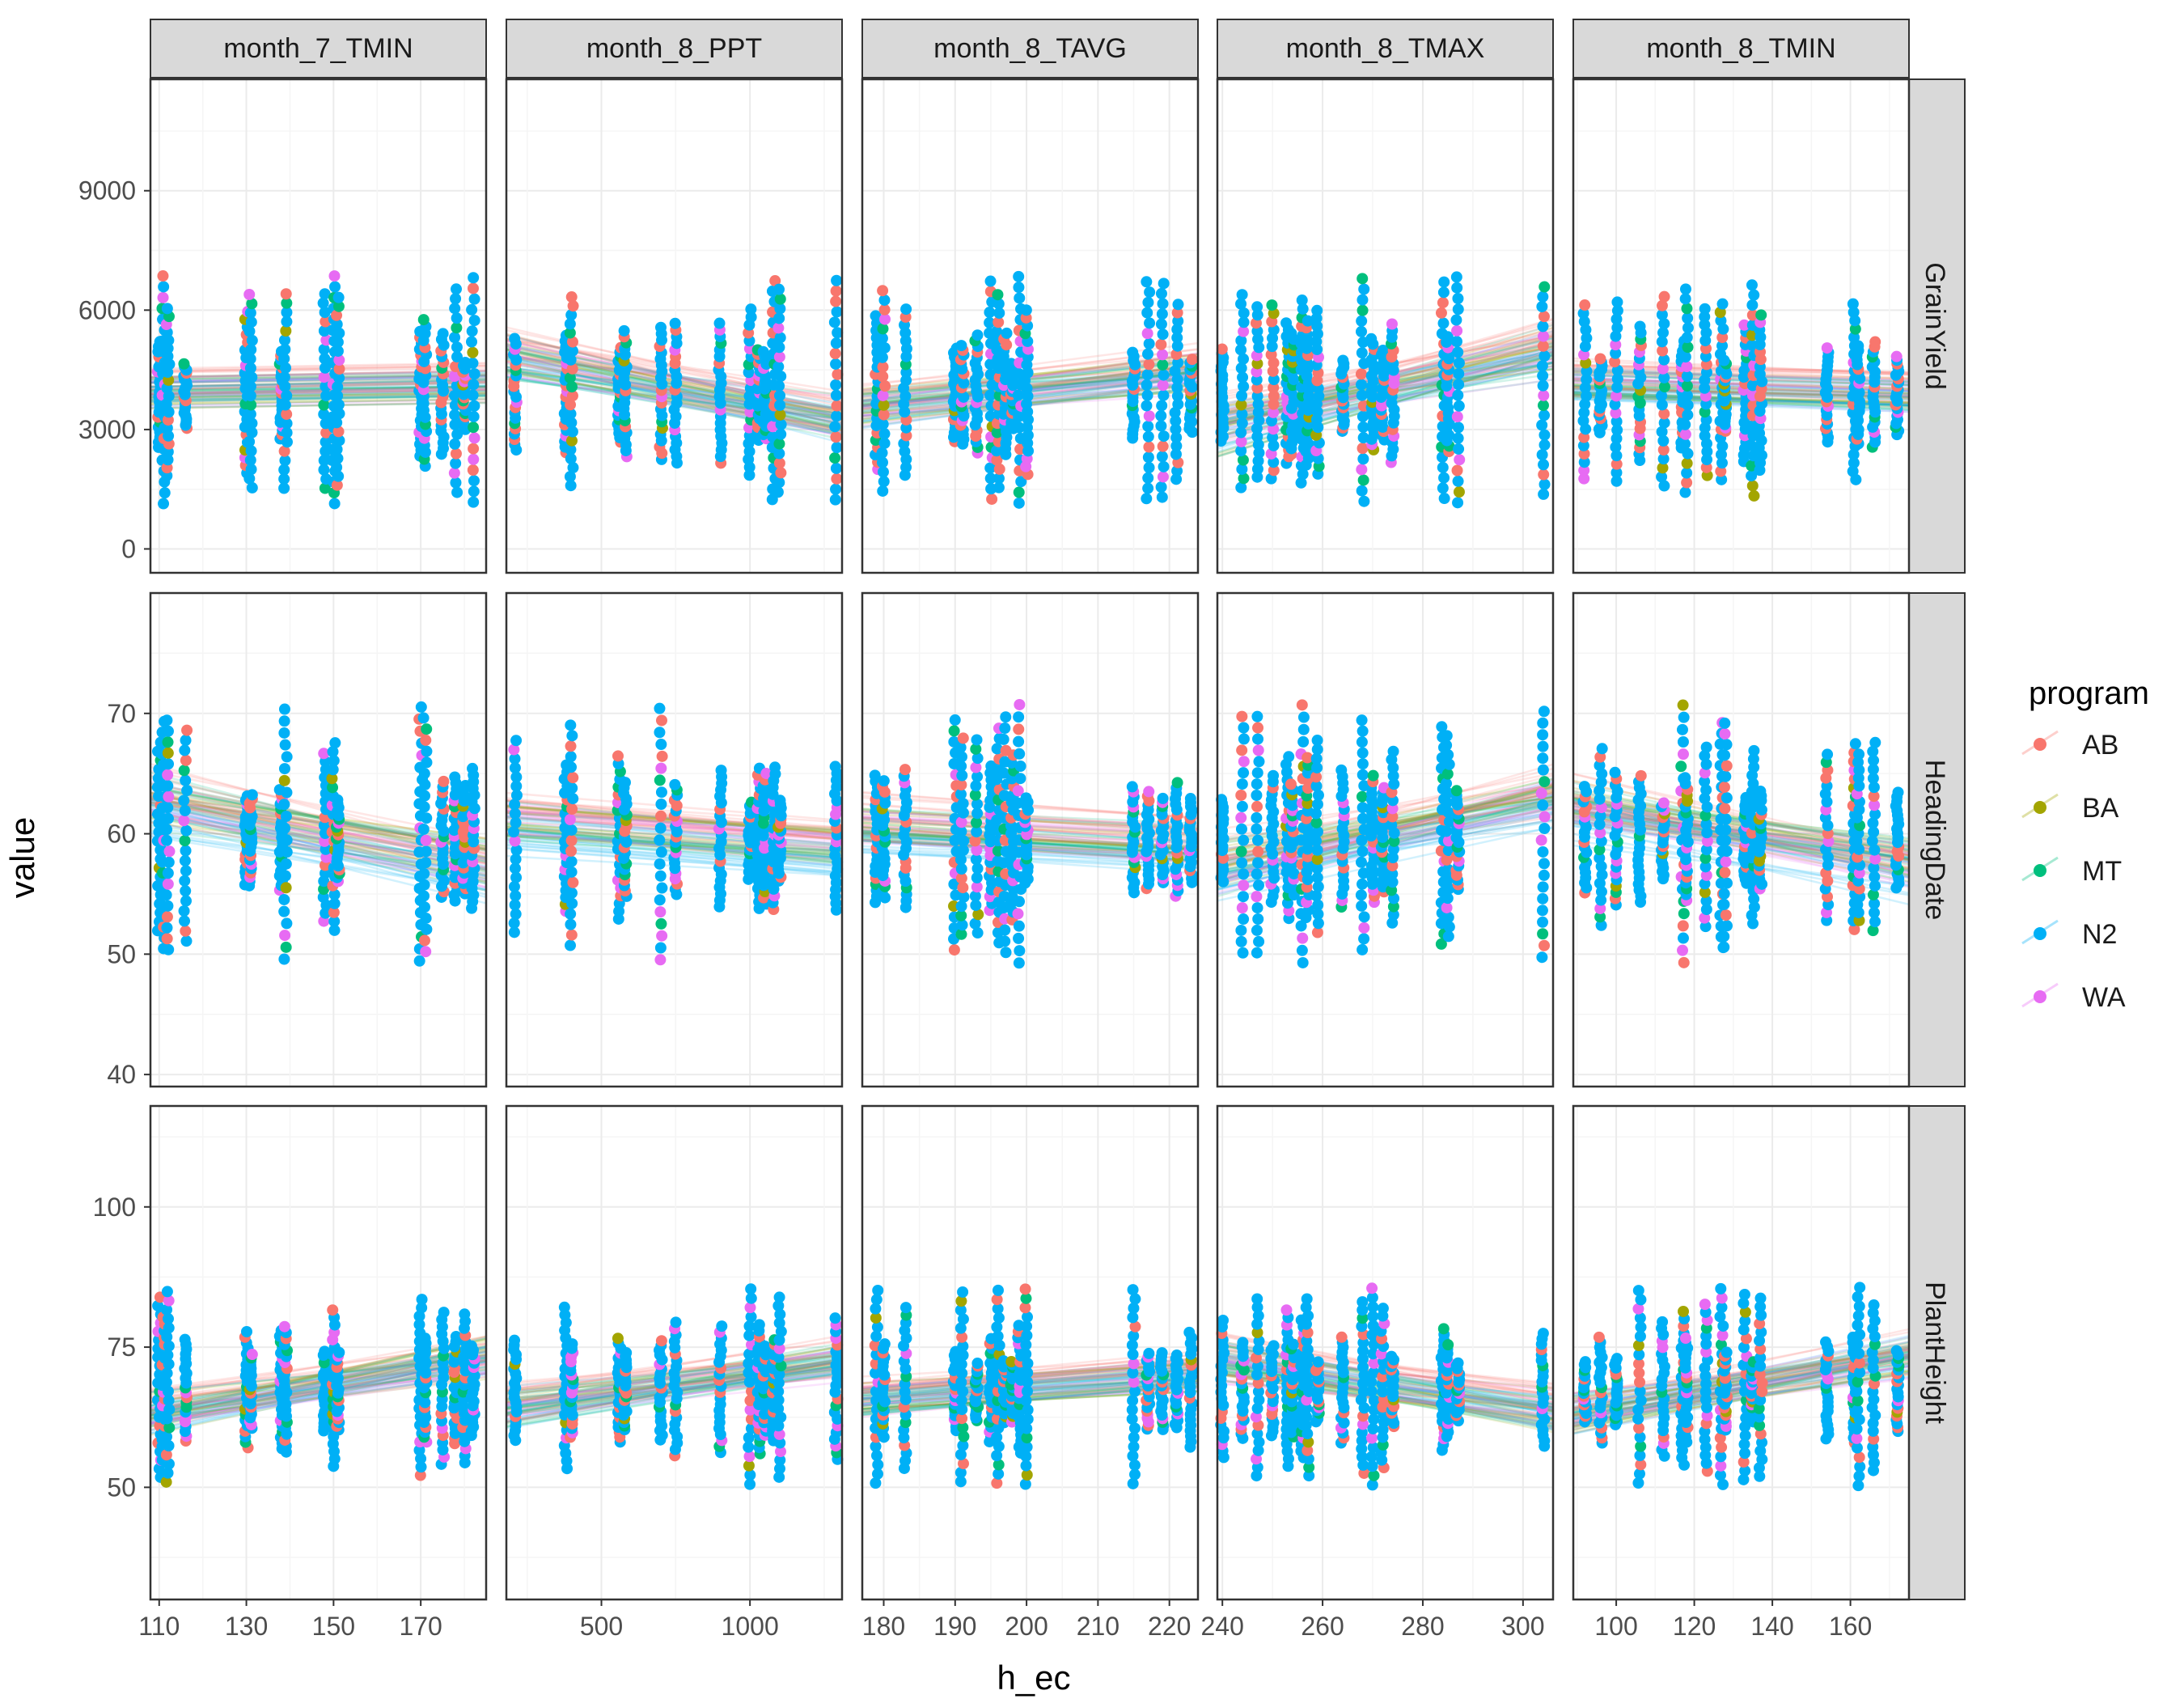  What do you see at coordinates (318, 326) in the screenshot?
I see `panel-border` at bounding box center [318, 326].